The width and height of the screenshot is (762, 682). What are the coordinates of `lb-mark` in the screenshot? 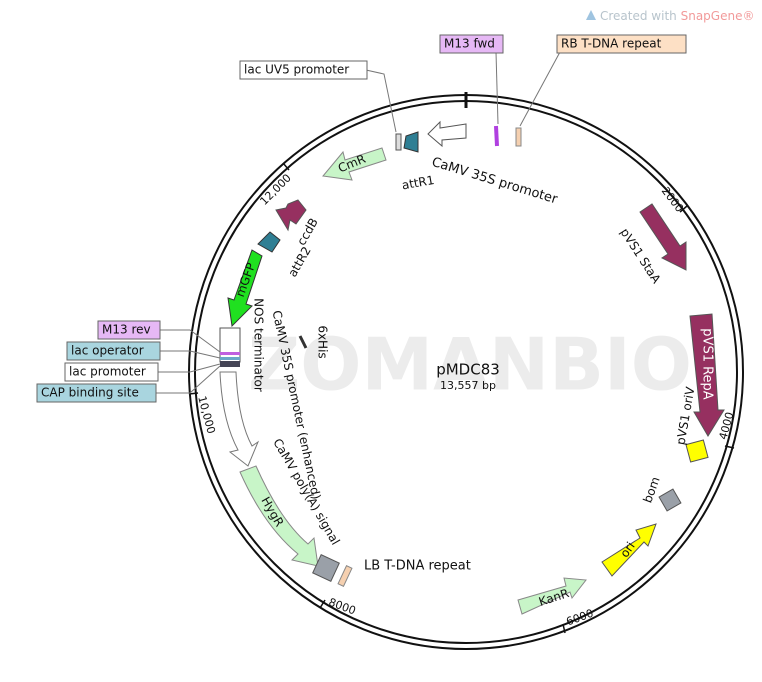 It's located at (345, 576).